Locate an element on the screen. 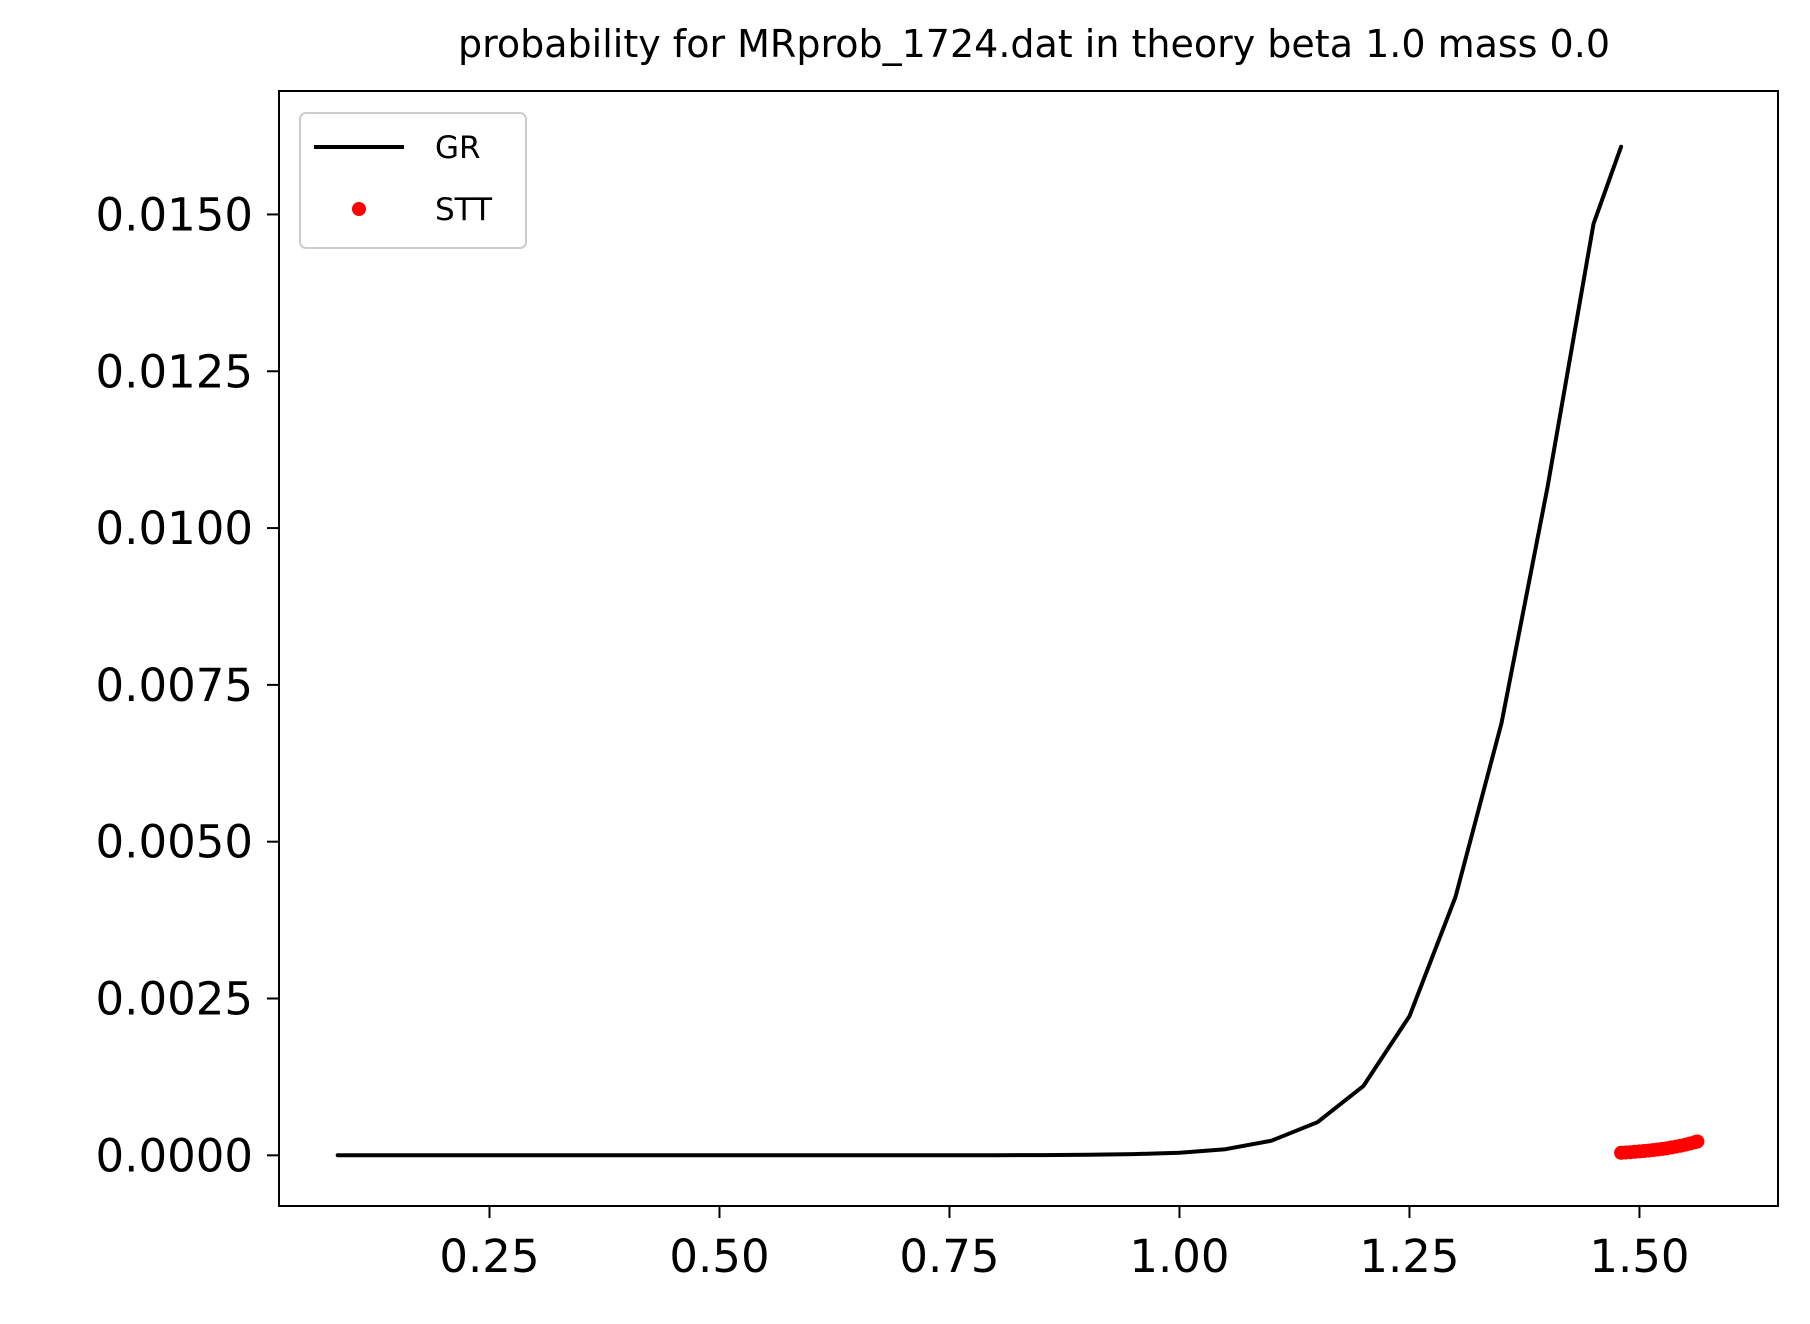 This screenshot has height=1324, width=1810. legend: GR STT is located at coordinates (413, 180).